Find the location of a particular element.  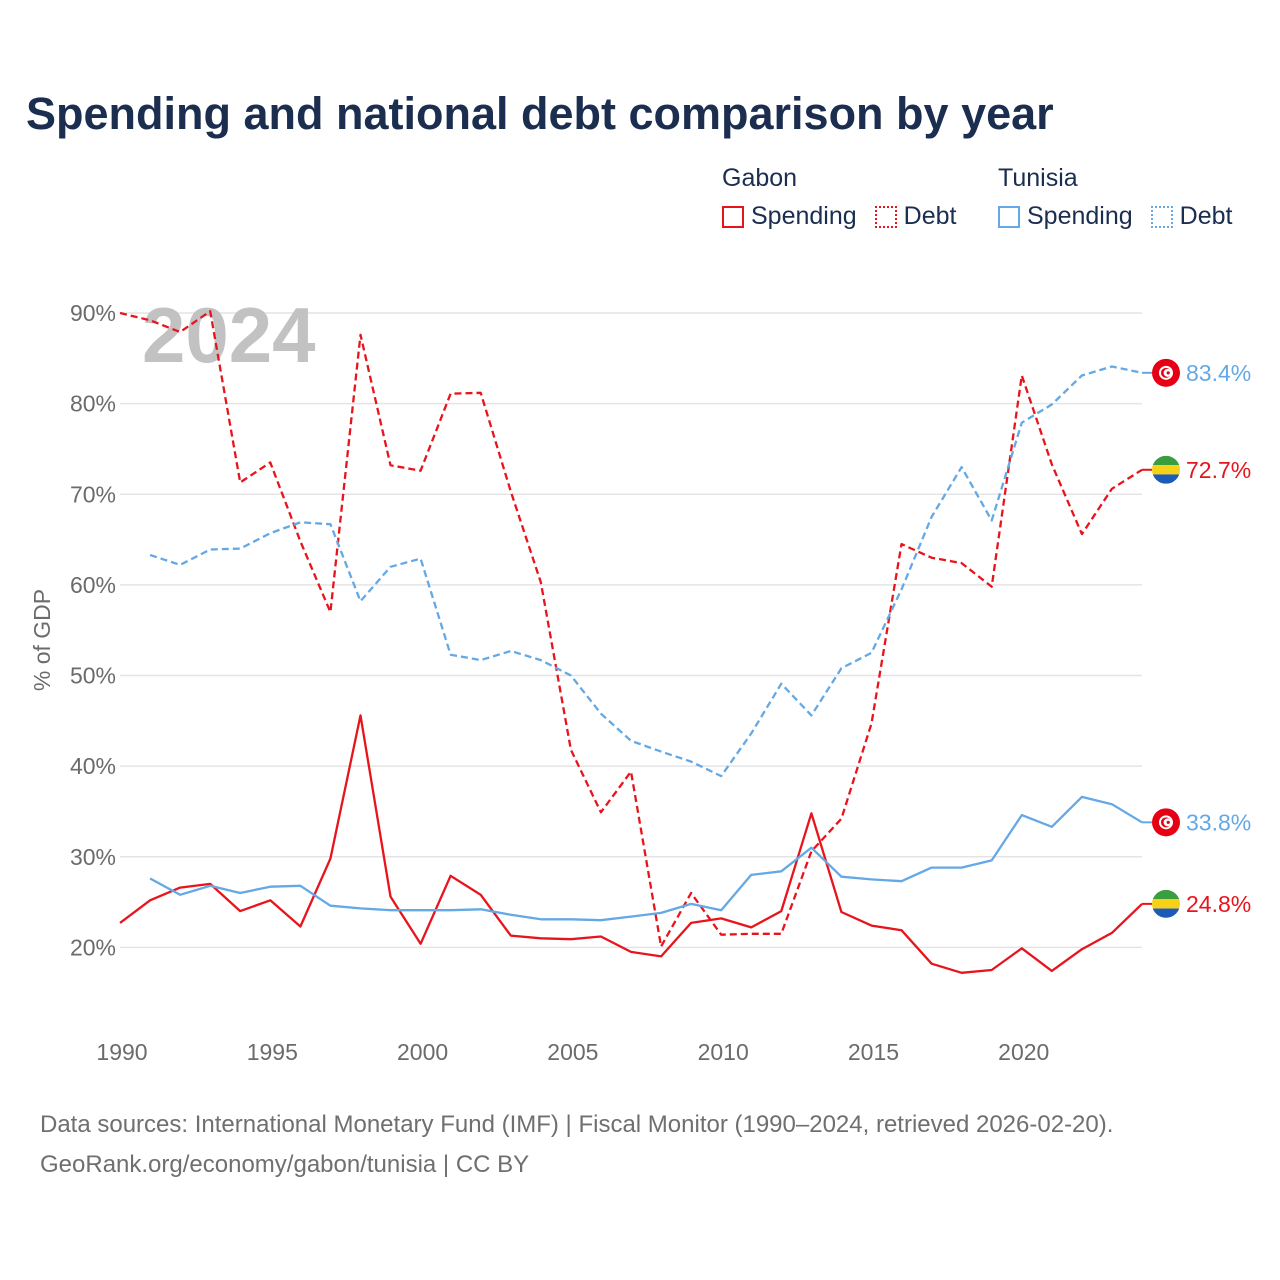

y-tick-label: 40% is located at coordinates (93, 766).